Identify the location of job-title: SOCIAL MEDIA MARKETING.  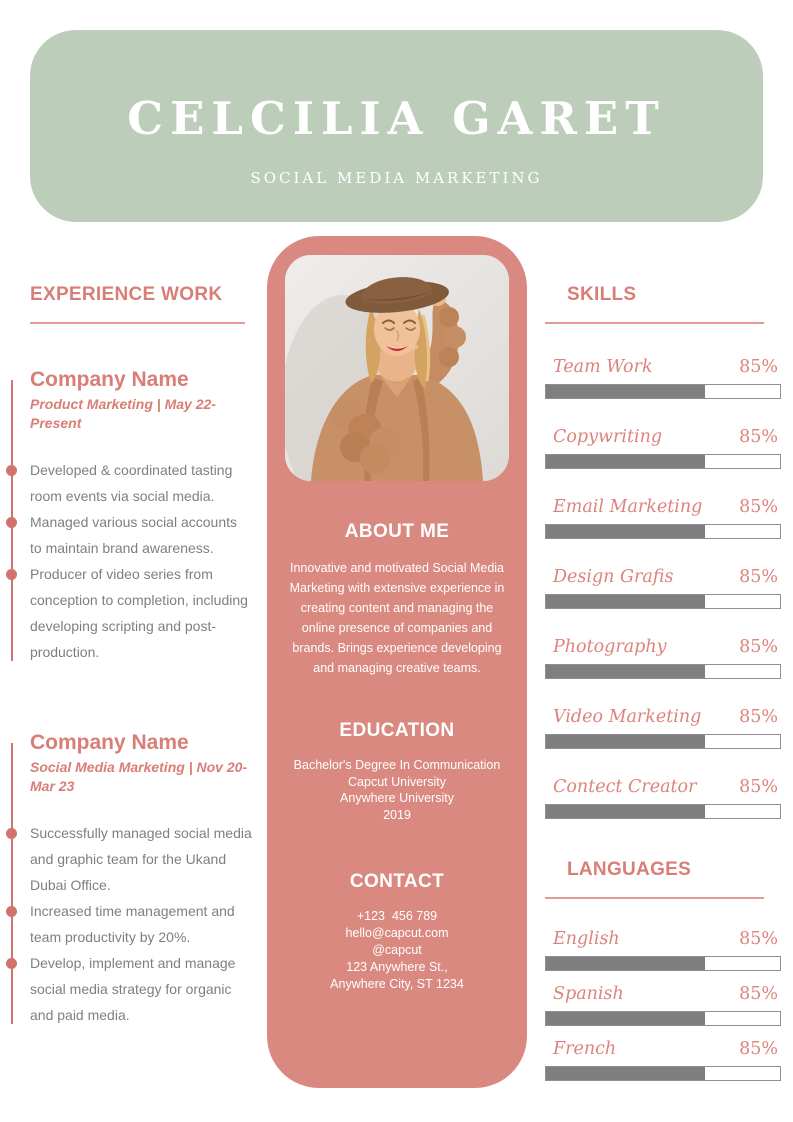
(396, 178).